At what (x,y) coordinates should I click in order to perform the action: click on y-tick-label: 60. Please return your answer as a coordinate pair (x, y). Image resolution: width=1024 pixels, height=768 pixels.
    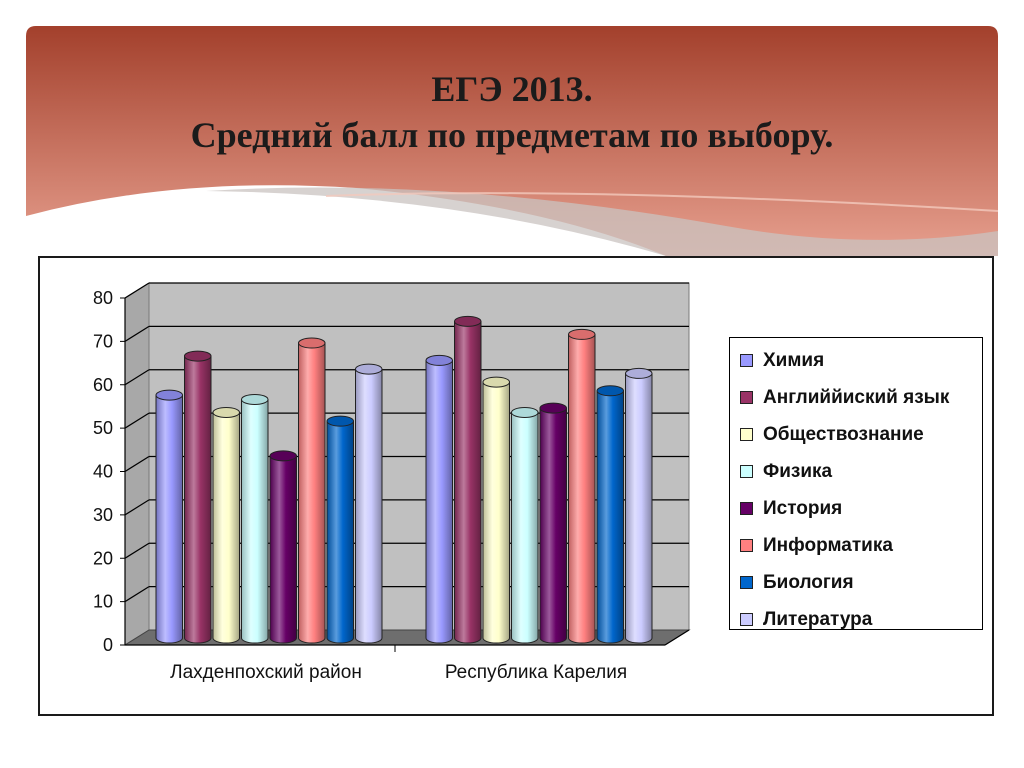
    Looking at the image, I should click on (103, 385).